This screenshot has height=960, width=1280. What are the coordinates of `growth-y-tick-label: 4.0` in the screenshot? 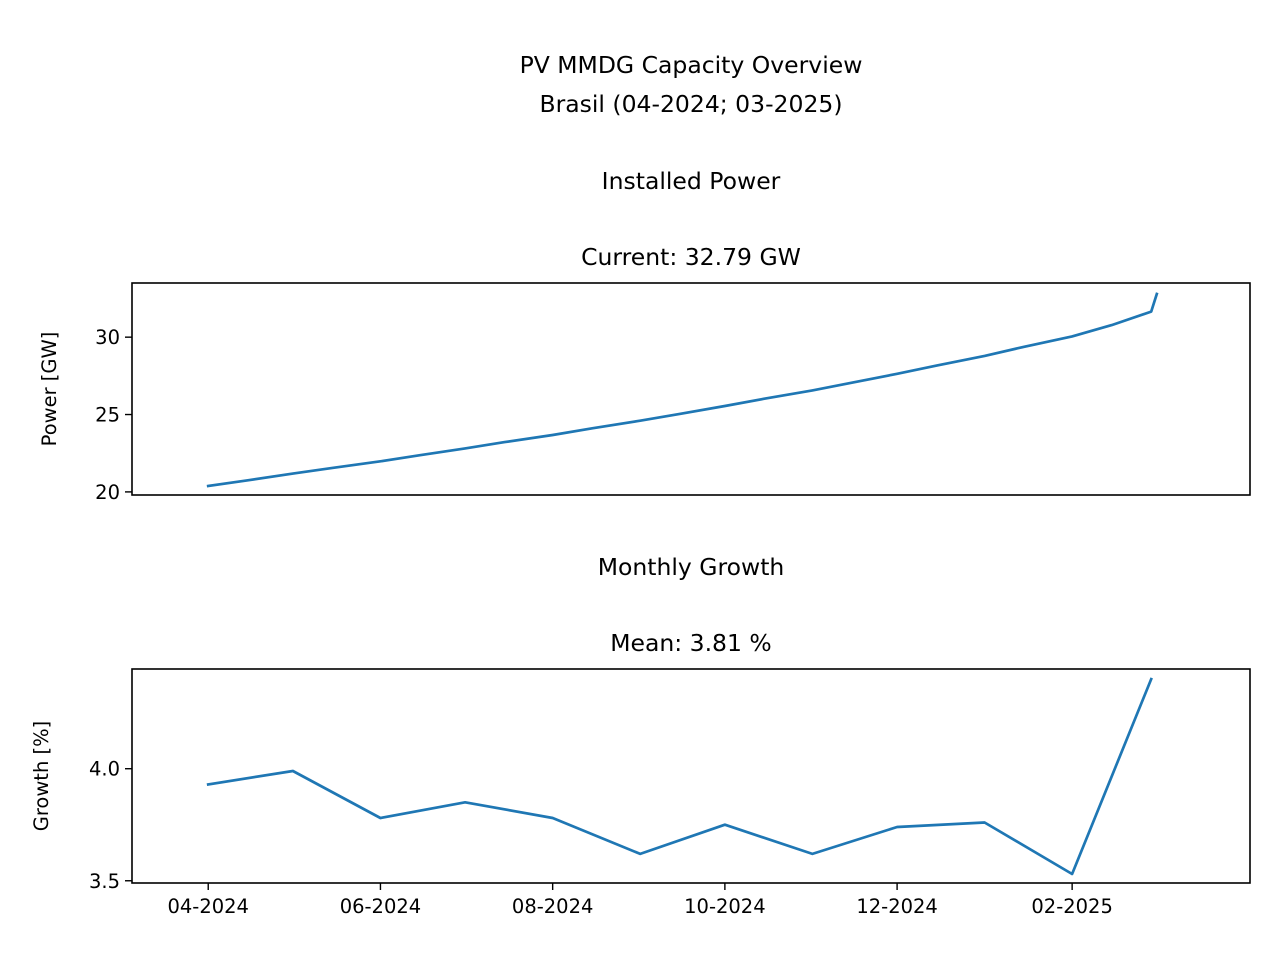 It's located at (104, 769).